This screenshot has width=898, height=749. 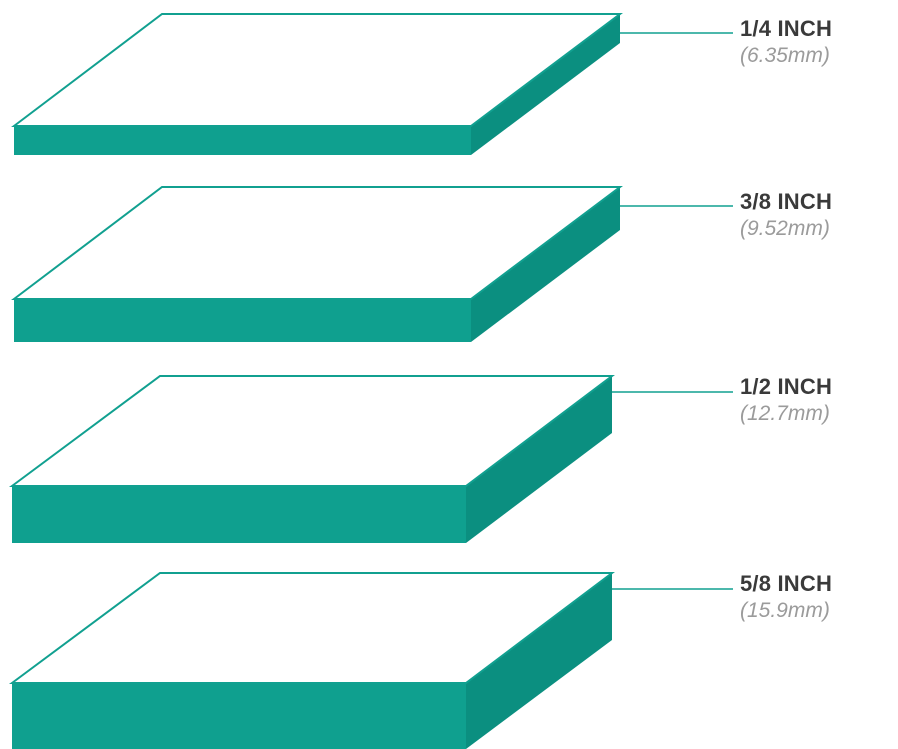 What do you see at coordinates (242, 320) in the screenshot?
I see `board-2-front-face` at bounding box center [242, 320].